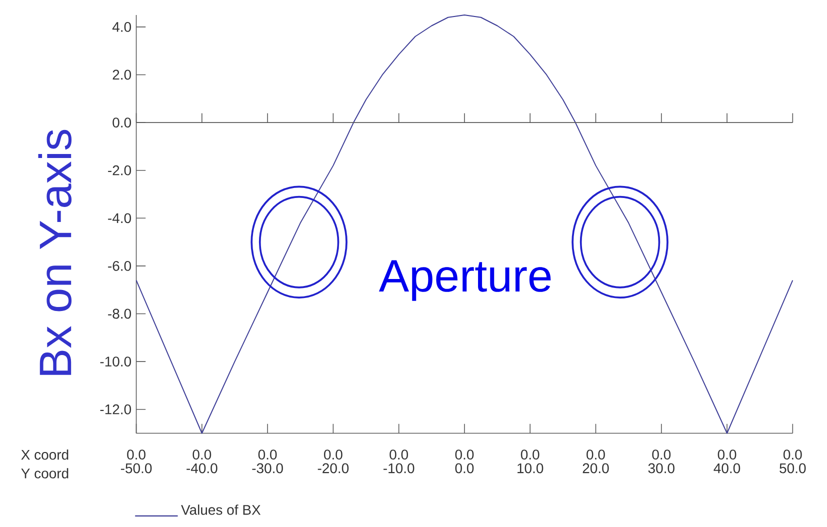  I want to click on x-tick-label: -50.0, so click(136, 468).